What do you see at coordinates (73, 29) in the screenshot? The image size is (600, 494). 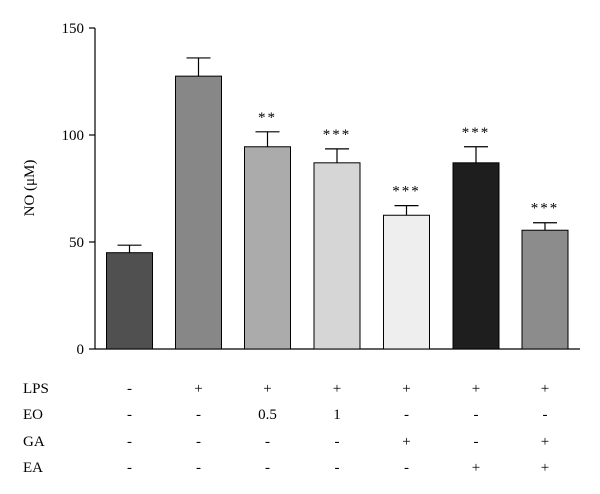 I see `y-tick-label: 150` at bounding box center [73, 29].